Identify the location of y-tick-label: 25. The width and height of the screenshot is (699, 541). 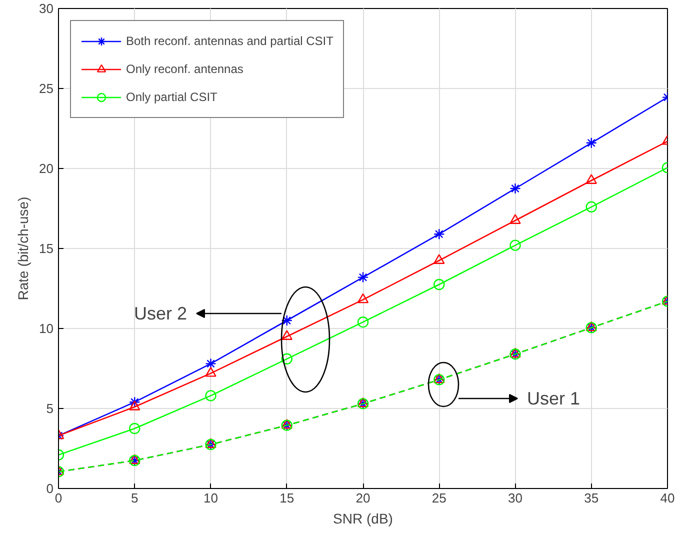
(46, 88).